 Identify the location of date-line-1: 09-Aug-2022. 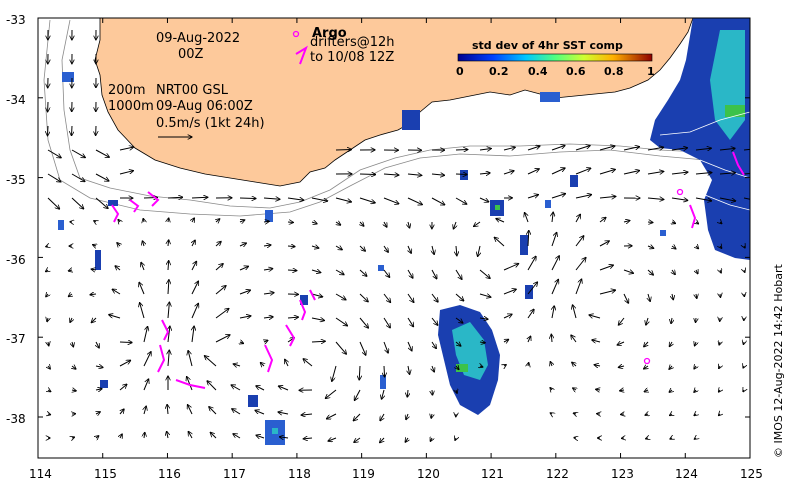
(198, 38).